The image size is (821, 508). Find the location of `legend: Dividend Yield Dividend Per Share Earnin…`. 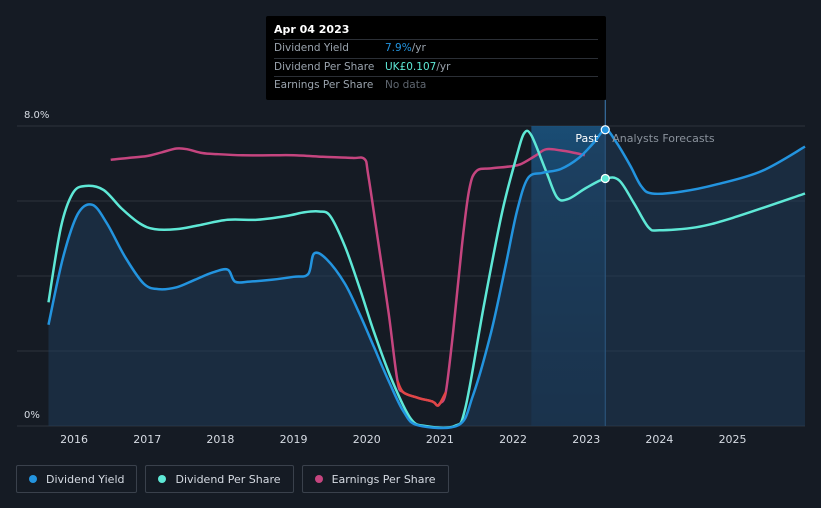

legend: Dividend Yield Dividend Per Share Earnin… is located at coordinates (232, 479).